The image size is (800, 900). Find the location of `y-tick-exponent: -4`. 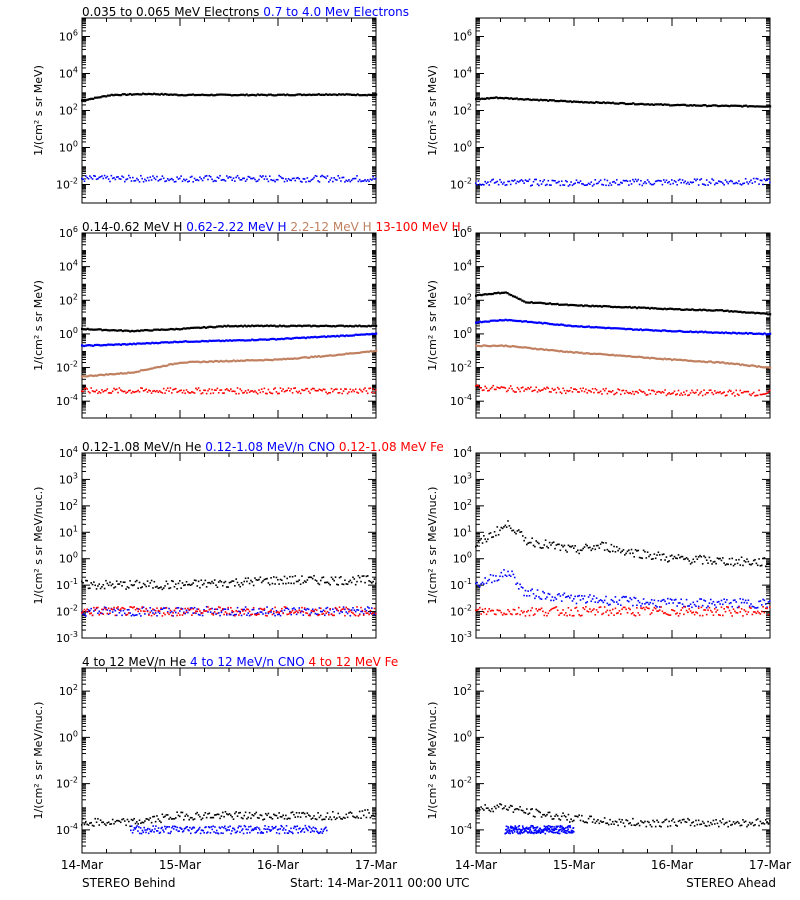

y-tick-exponent: -4 is located at coordinates (468, 397).